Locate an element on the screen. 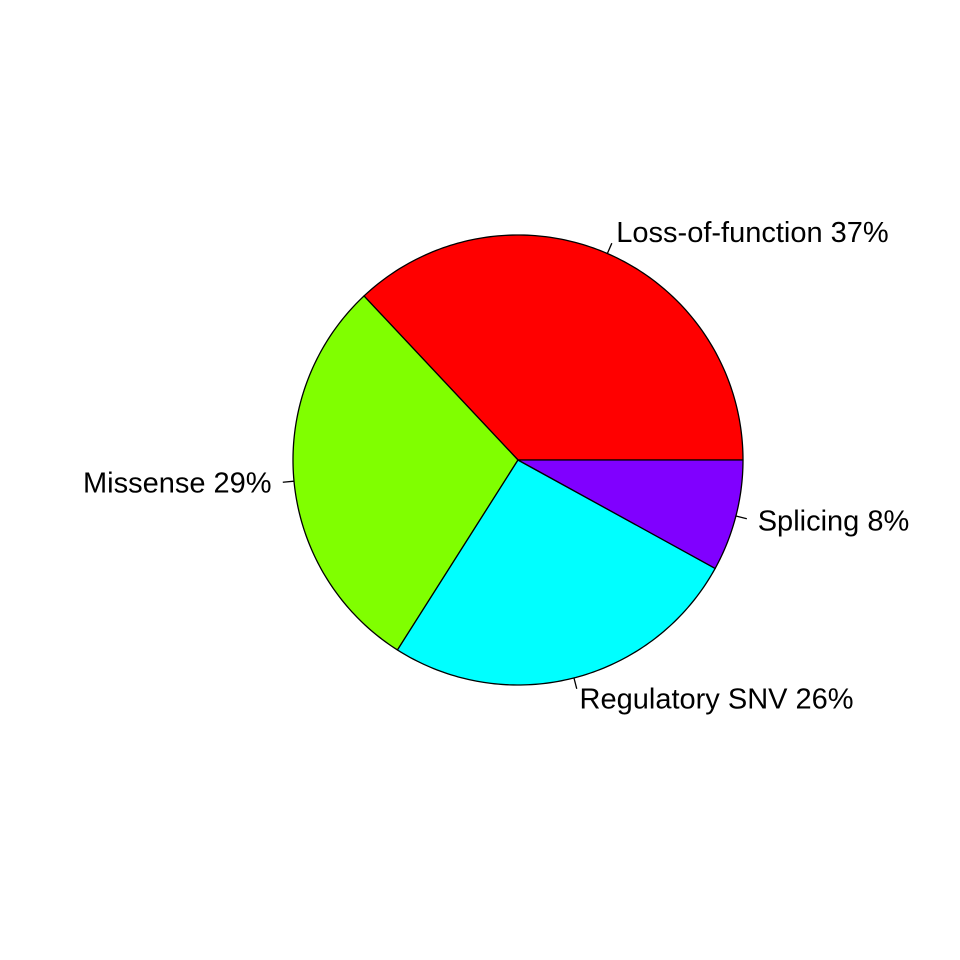 The width and height of the screenshot is (960, 960). pie-slice-regulatory-snv is located at coordinates (556, 572).